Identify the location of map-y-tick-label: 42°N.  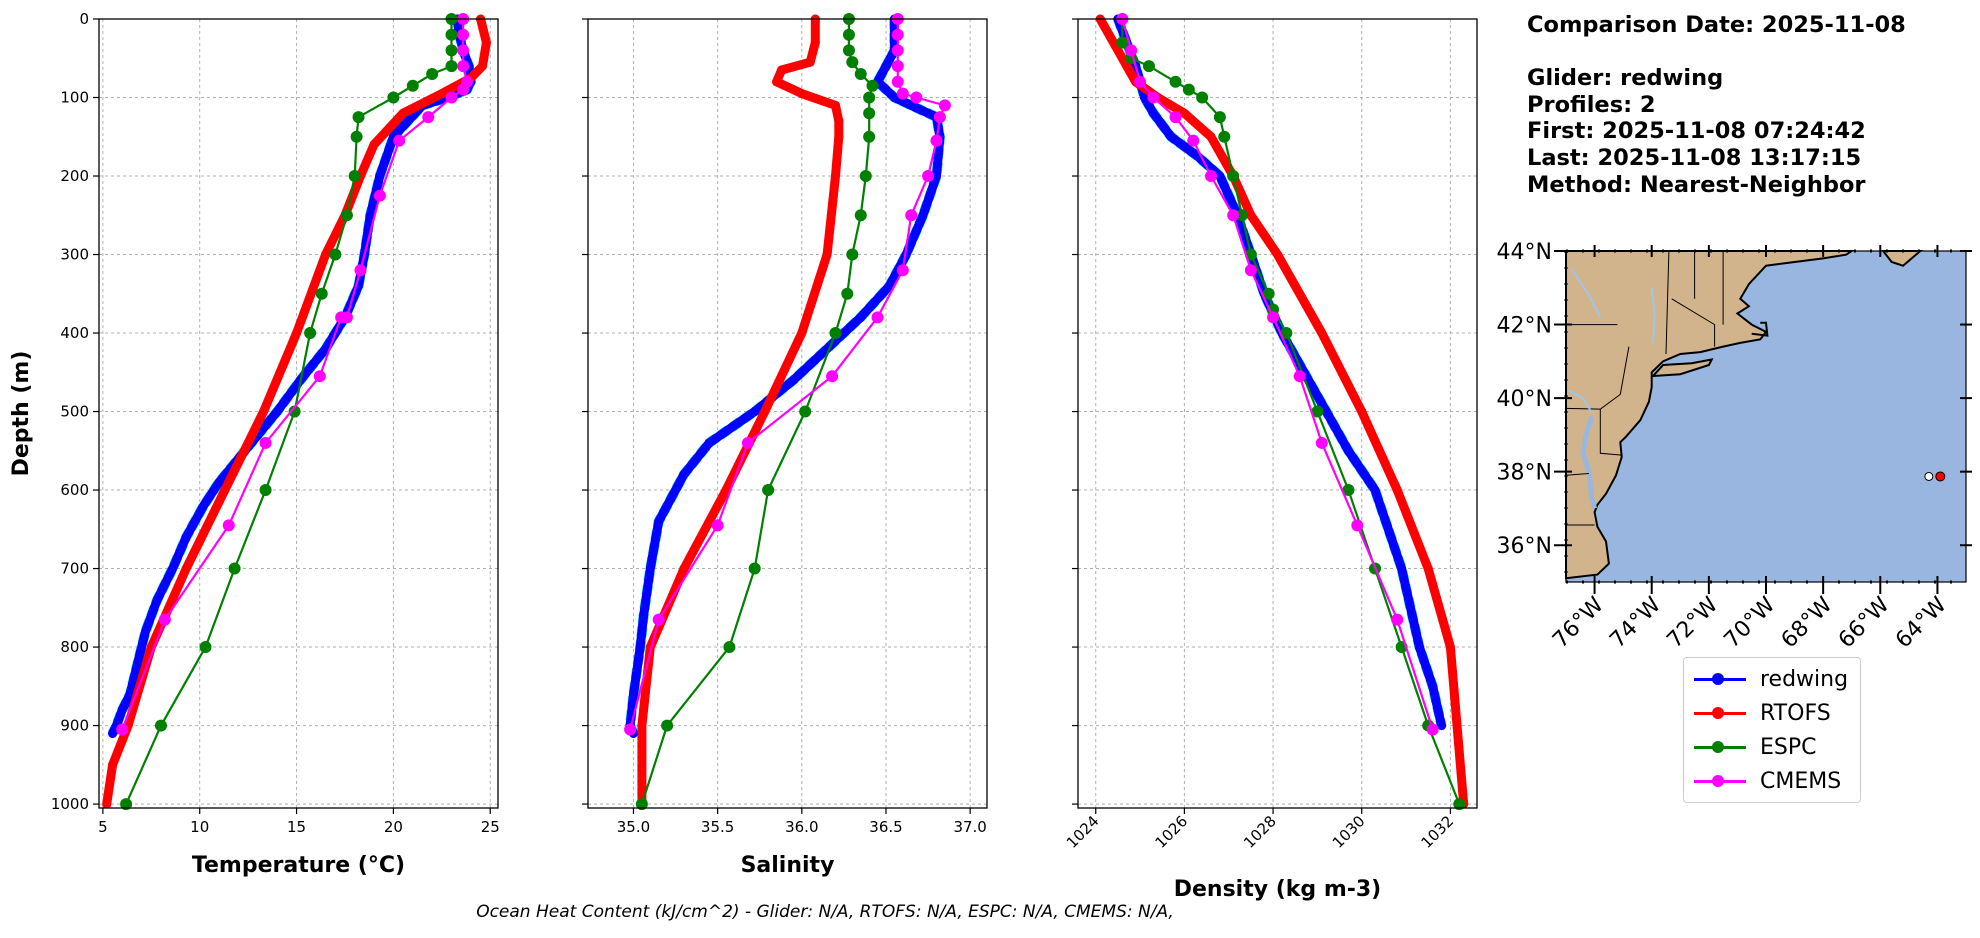
(1524, 326).